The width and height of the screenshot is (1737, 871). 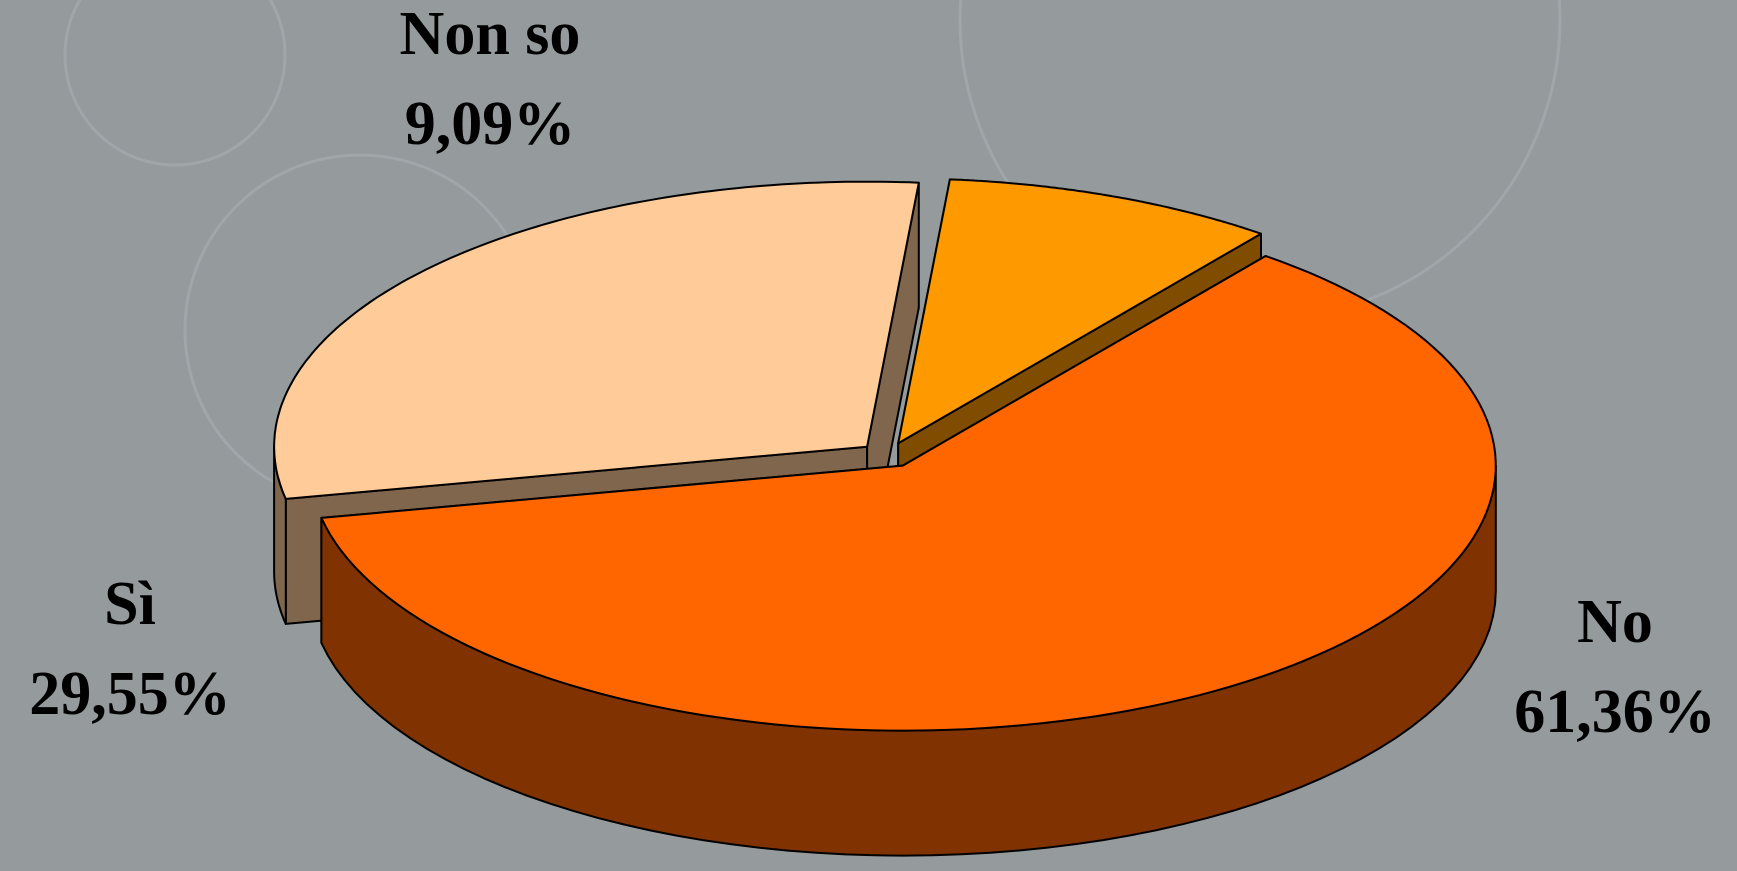 I want to click on slice-value-label: 61,36%, so click(x=1615, y=712).